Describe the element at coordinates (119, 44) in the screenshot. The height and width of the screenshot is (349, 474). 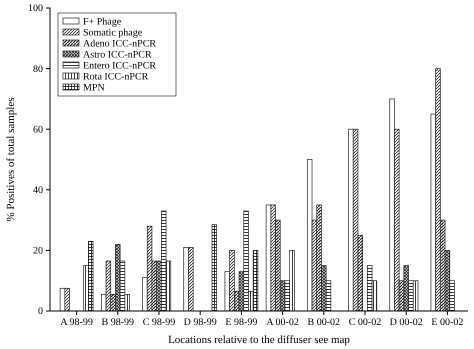
I see `legend-label: Adeno ICC-nPCR` at that location.